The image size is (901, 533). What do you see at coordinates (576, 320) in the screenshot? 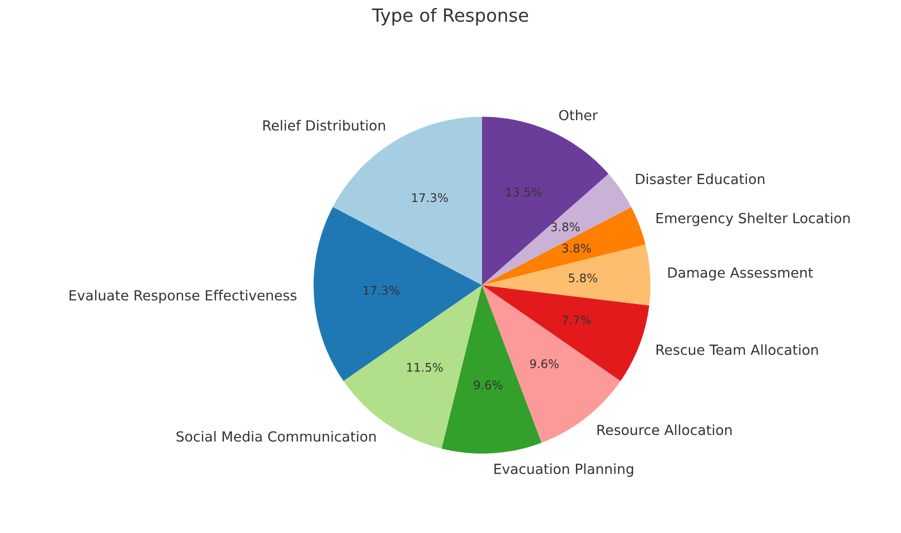
I see `data-label: 7.7%` at bounding box center [576, 320].